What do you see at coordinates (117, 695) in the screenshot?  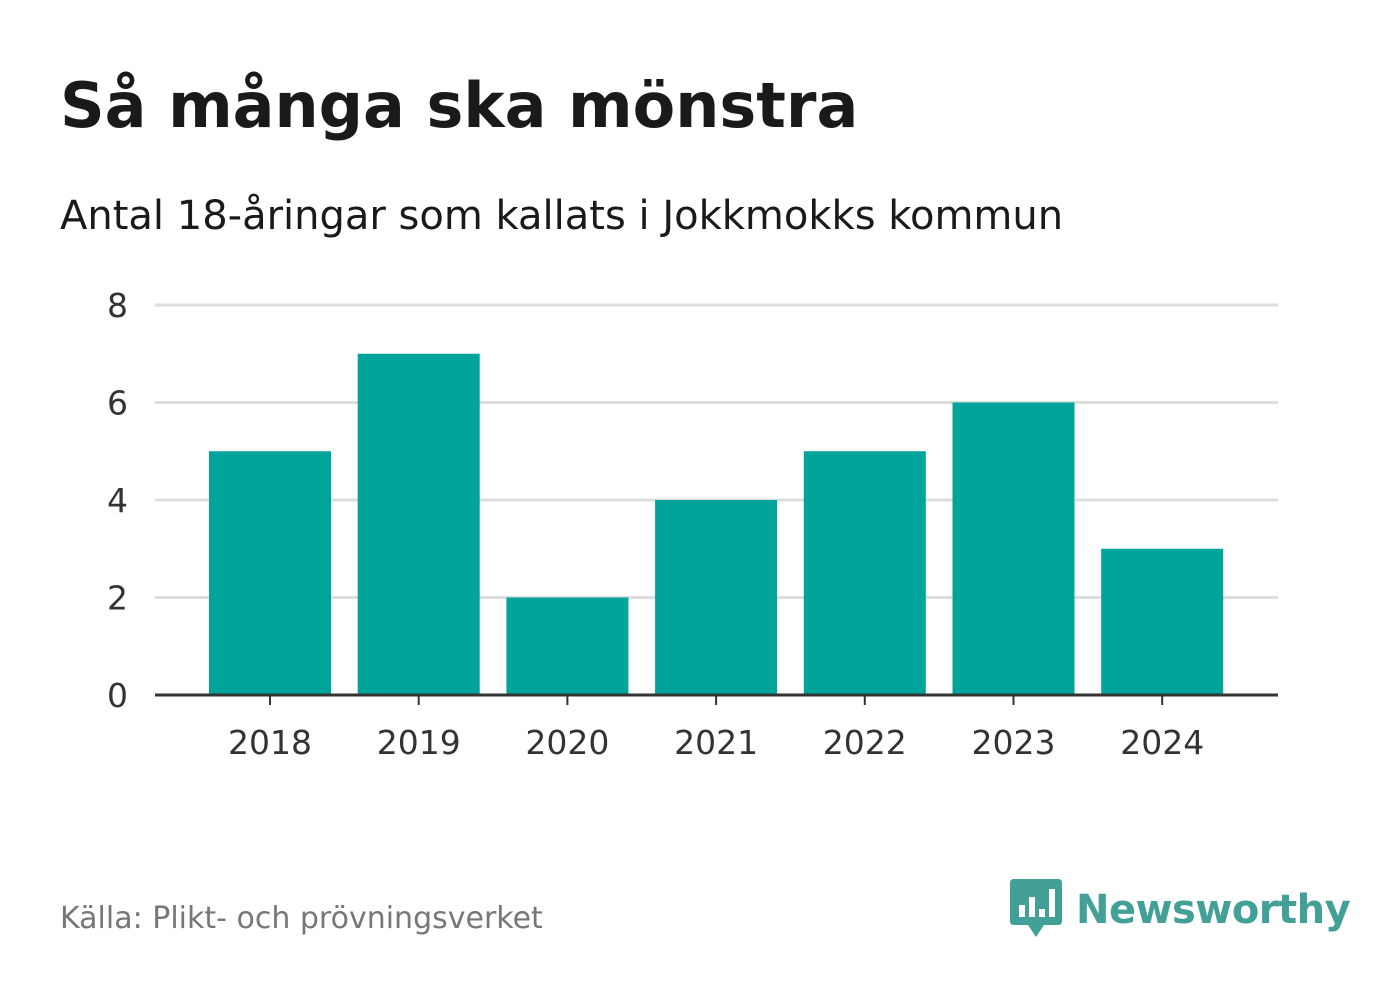 I see `y-tick-label: 0` at bounding box center [117, 695].